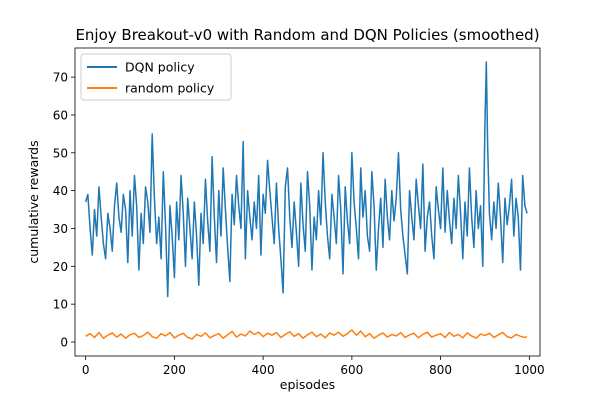  Describe the element at coordinates (86, 370) in the screenshot. I see `x-tick-label: 0` at that location.